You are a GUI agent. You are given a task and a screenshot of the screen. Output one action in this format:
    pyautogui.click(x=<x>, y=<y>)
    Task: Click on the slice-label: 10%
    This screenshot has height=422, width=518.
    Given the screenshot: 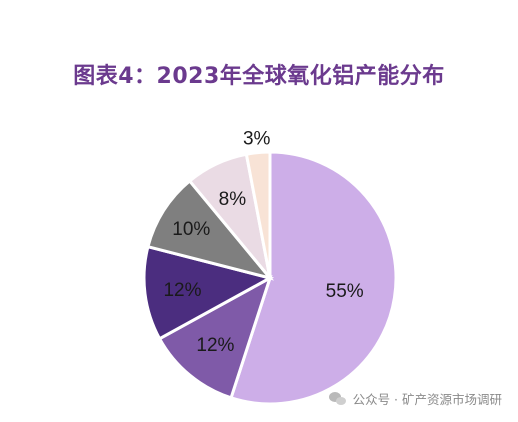 What is the action you would take?
    pyautogui.click(x=191, y=229)
    